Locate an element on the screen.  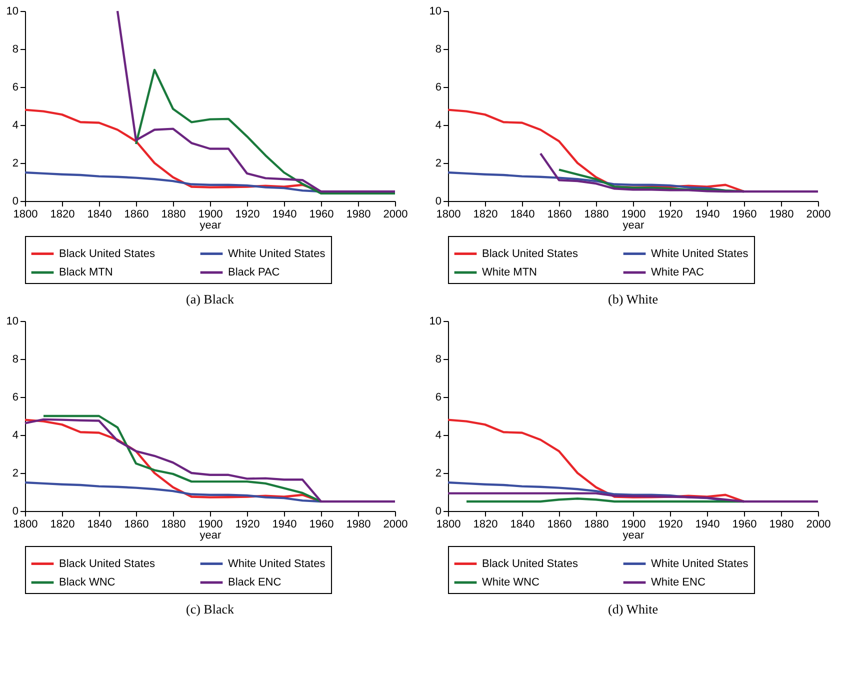
text: (a) Black is located at coordinates (210, 299).